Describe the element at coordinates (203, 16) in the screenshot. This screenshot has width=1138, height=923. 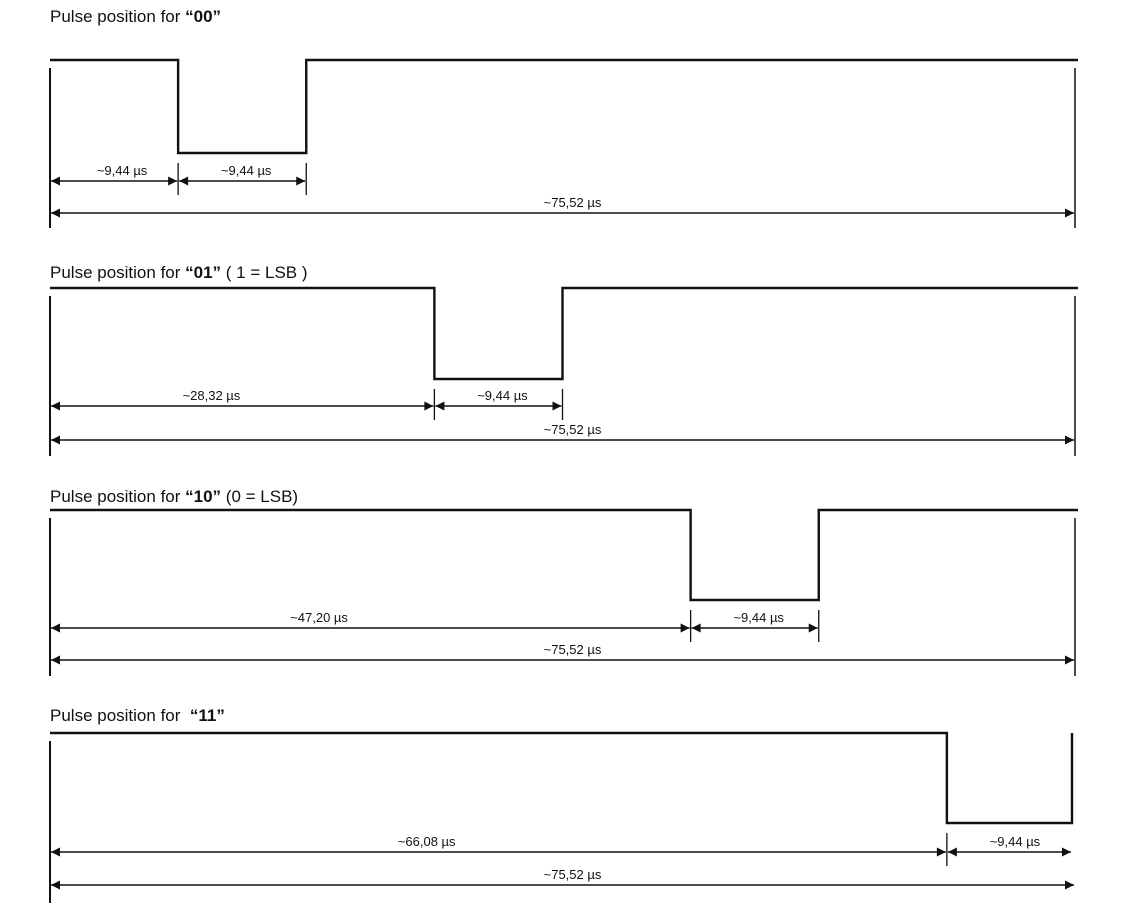
I see `title-code: “00”` at that location.